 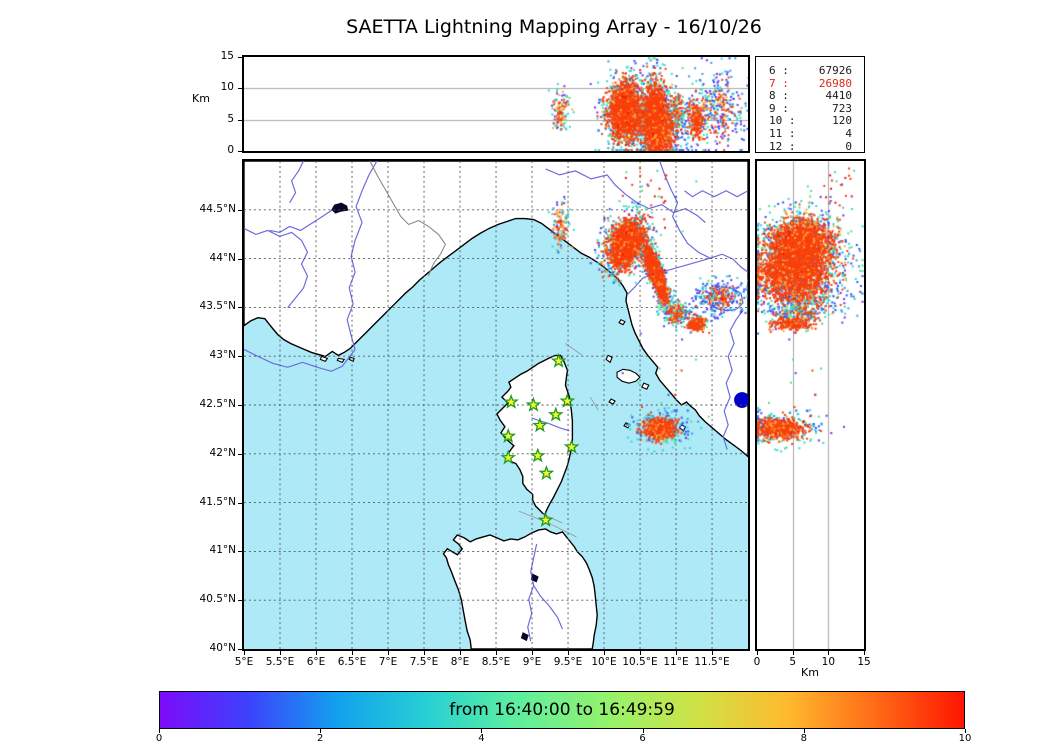 What do you see at coordinates (201, 98) in the screenshot?
I see `altitude-axis-label: Km` at bounding box center [201, 98].